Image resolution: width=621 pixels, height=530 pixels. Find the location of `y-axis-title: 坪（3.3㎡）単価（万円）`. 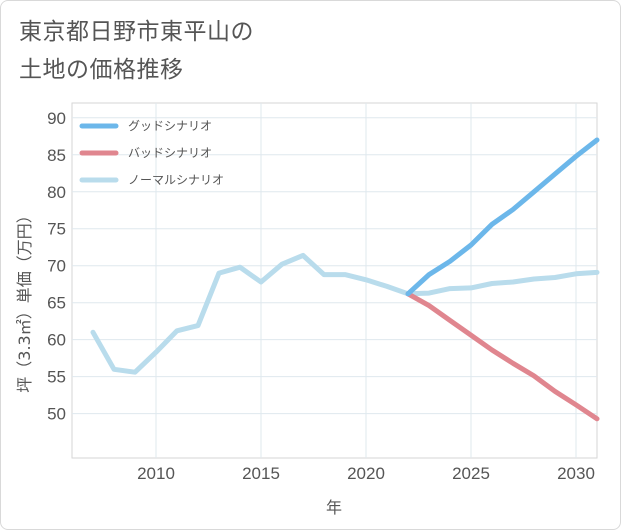

y-axis-title: 坪（3.3㎡）単価（万円） is located at coordinates (24, 299).